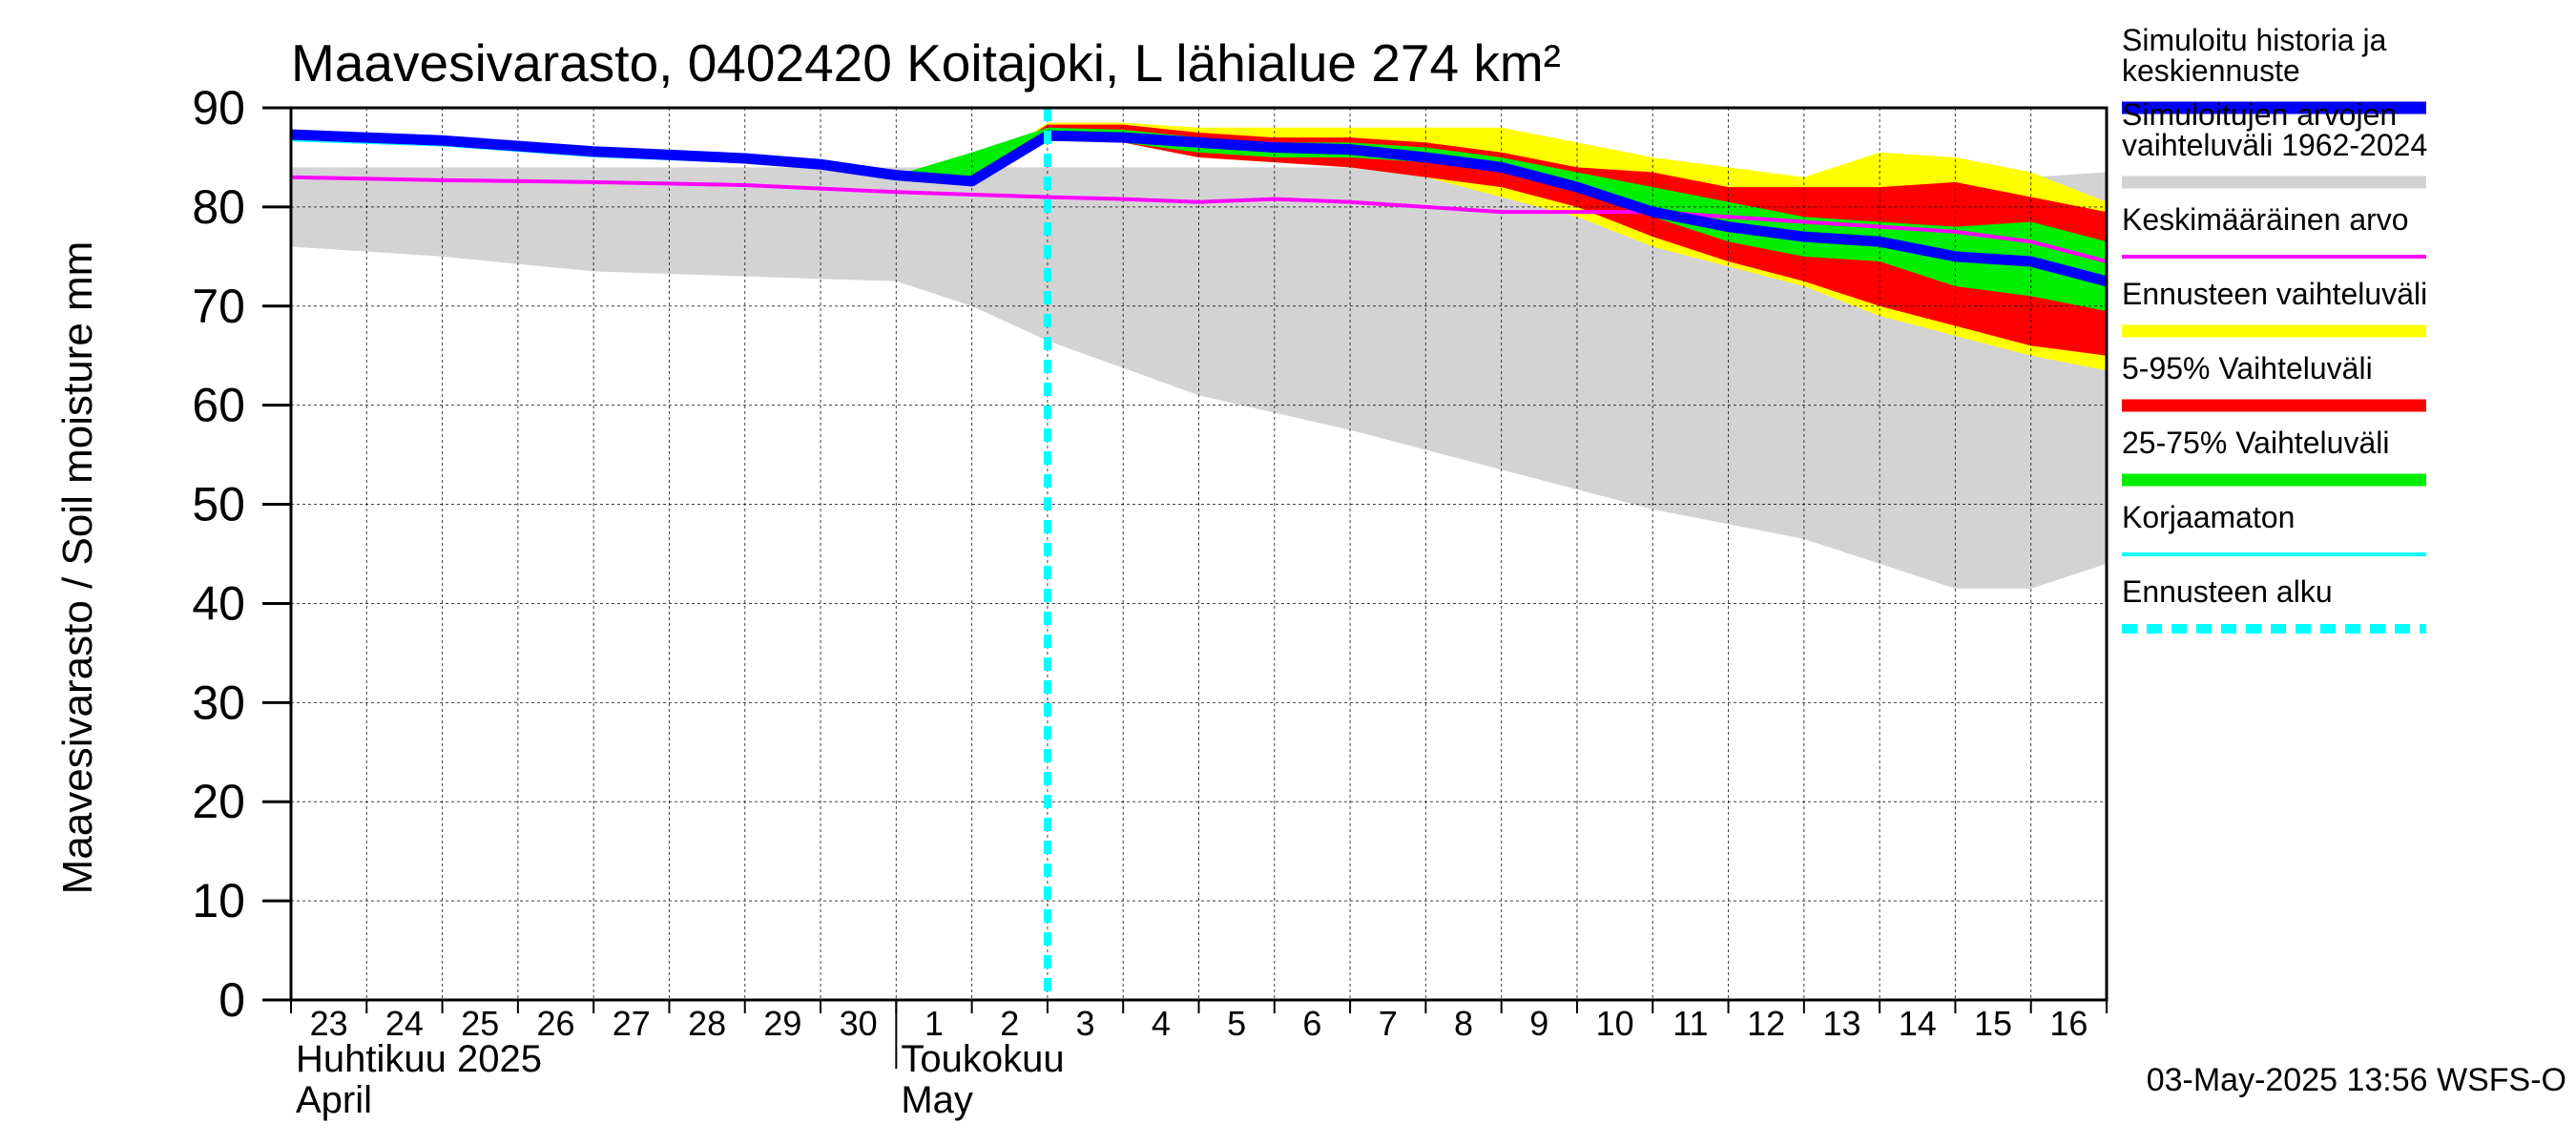 This screenshot has width=2576, height=1145. Describe the element at coordinates (2247, 368) in the screenshot. I see `legend-label: 5-95% Vaihteluväli` at that location.